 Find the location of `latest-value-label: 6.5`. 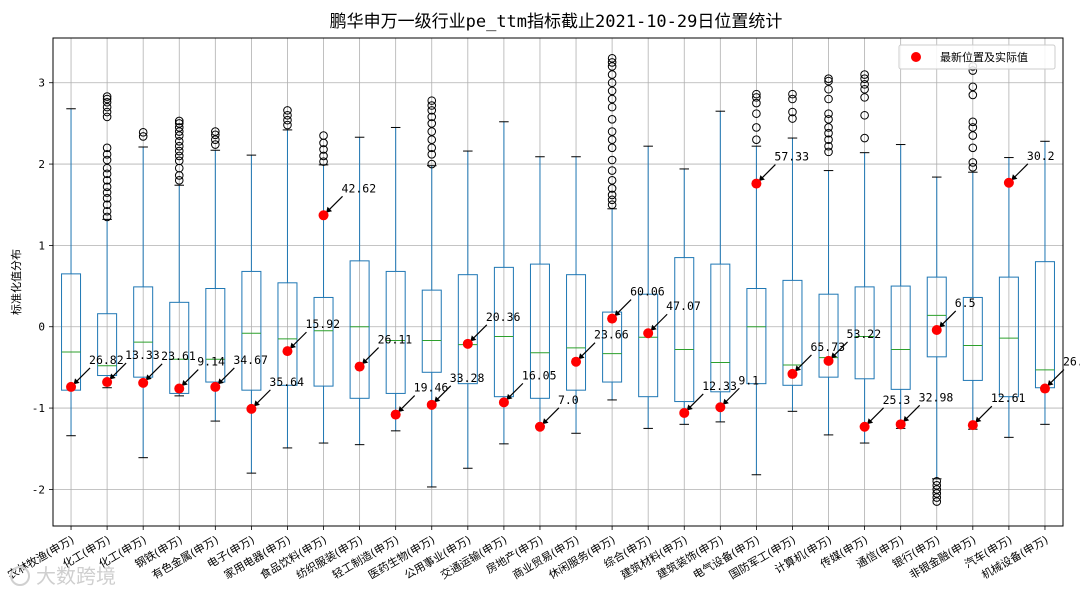

latest-value-label: 6.5 is located at coordinates (965, 303).